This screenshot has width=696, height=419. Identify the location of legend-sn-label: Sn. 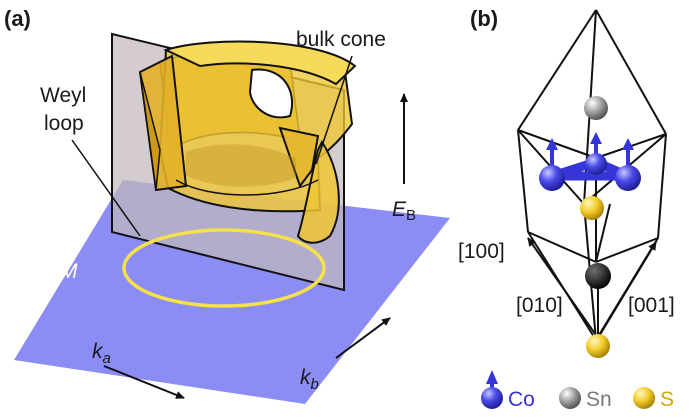
(599, 399).